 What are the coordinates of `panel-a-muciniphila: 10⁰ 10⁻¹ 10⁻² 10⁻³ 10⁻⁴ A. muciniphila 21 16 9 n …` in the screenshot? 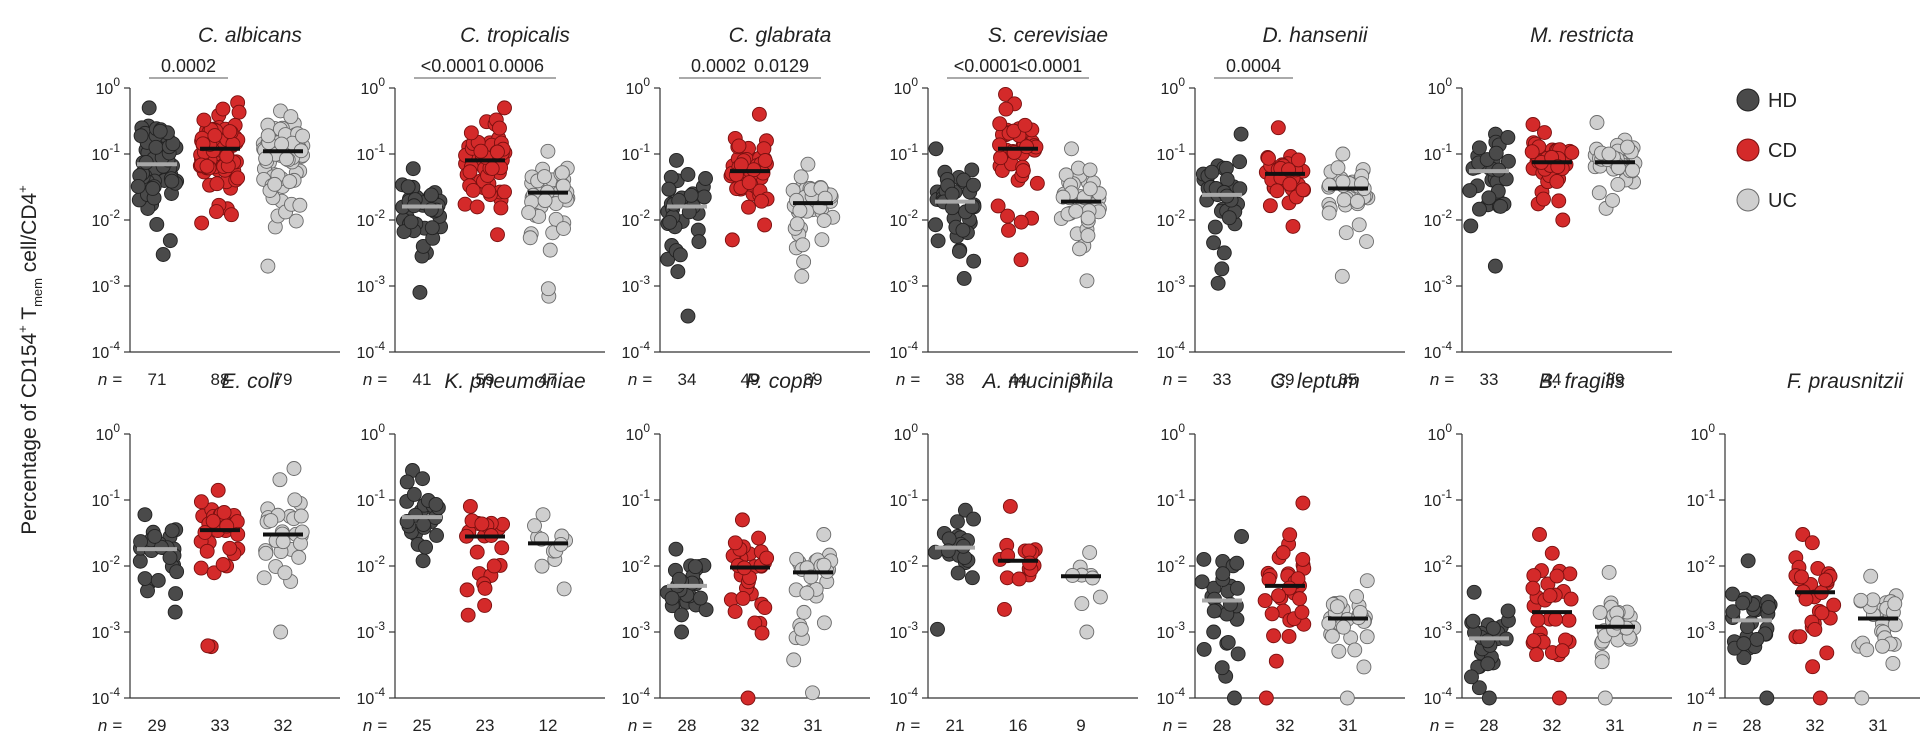 It's located at (1014, 552).